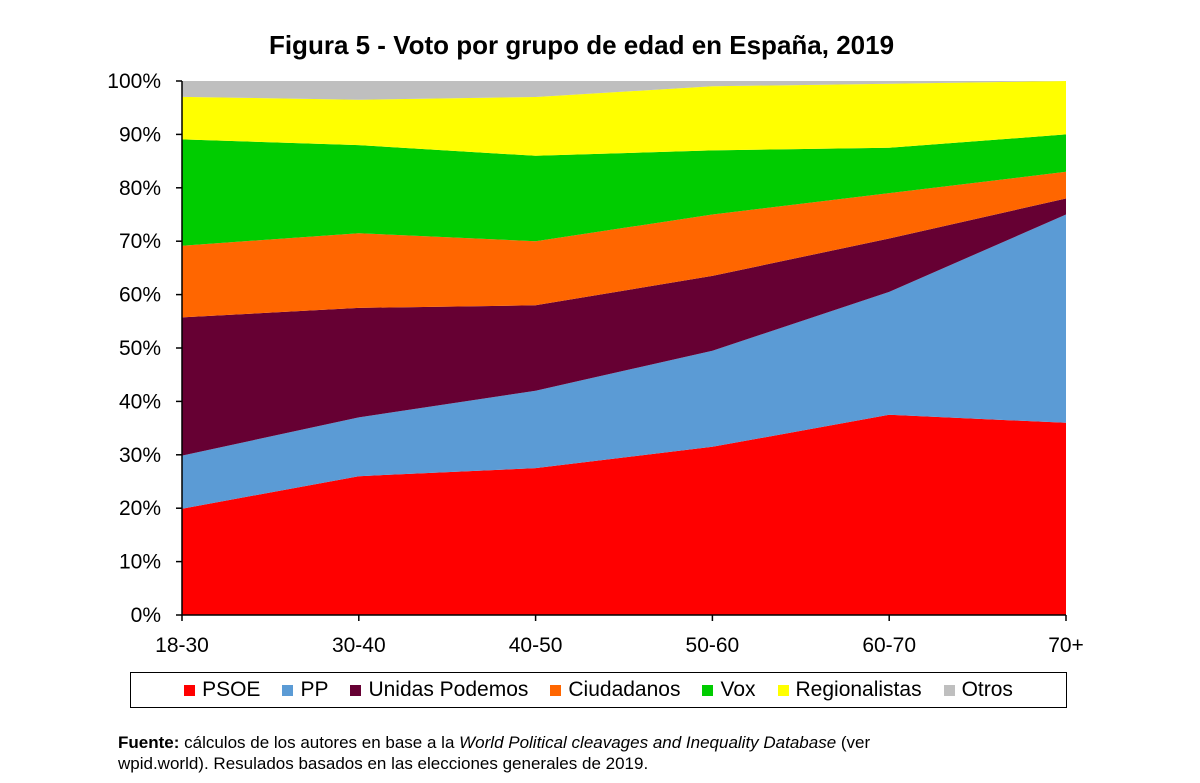 This screenshot has height=783, width=1200. I want to click on legend-item-ciudadanos: Ciudadanos, so click(615, 690).